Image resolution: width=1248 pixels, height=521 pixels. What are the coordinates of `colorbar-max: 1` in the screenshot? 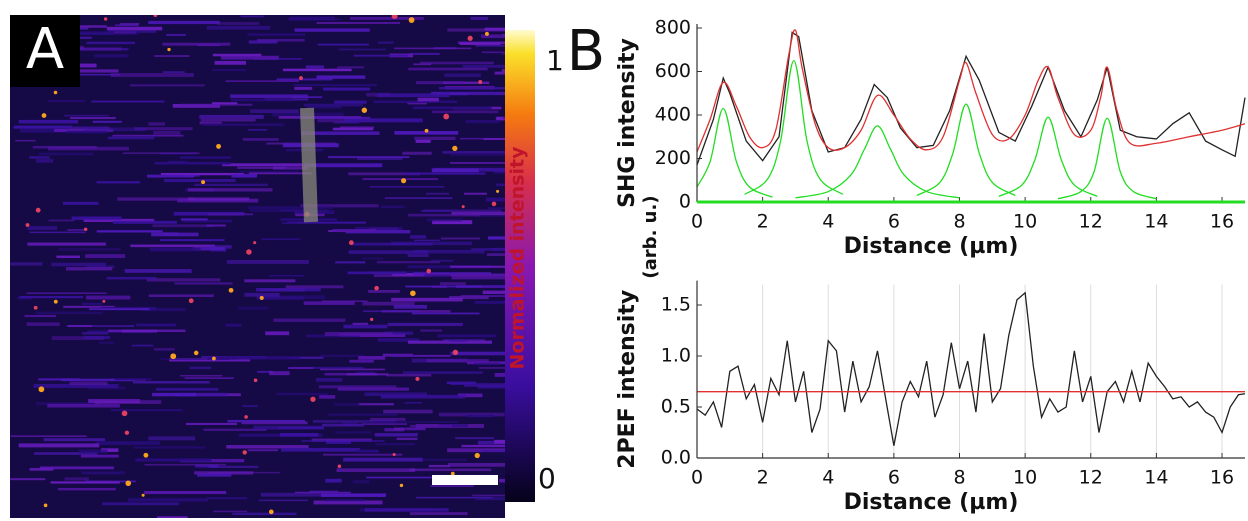 It's located at (555, 60).